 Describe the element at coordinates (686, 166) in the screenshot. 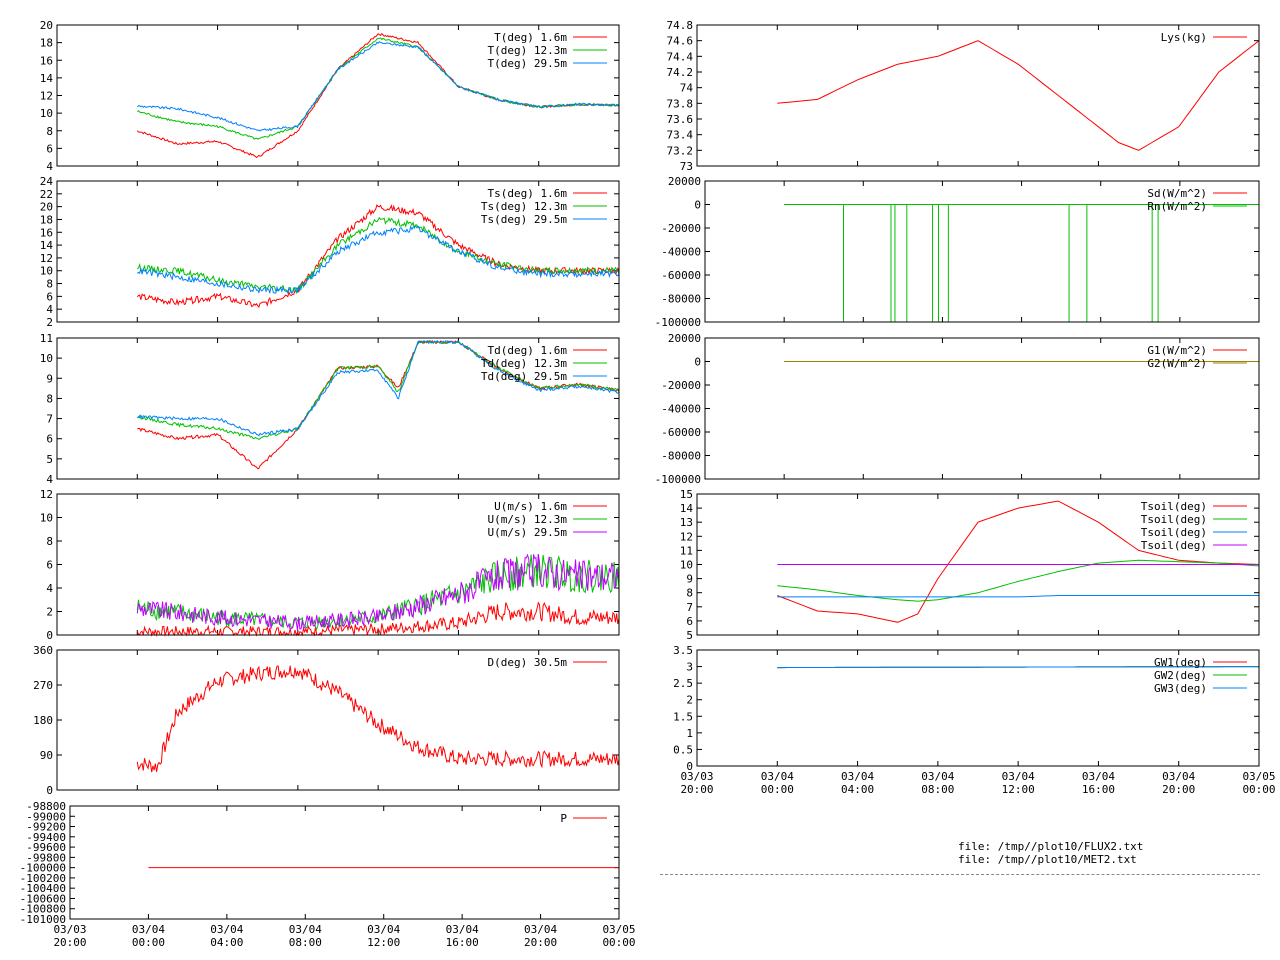

I see `y-tick-label: 73` at that location.